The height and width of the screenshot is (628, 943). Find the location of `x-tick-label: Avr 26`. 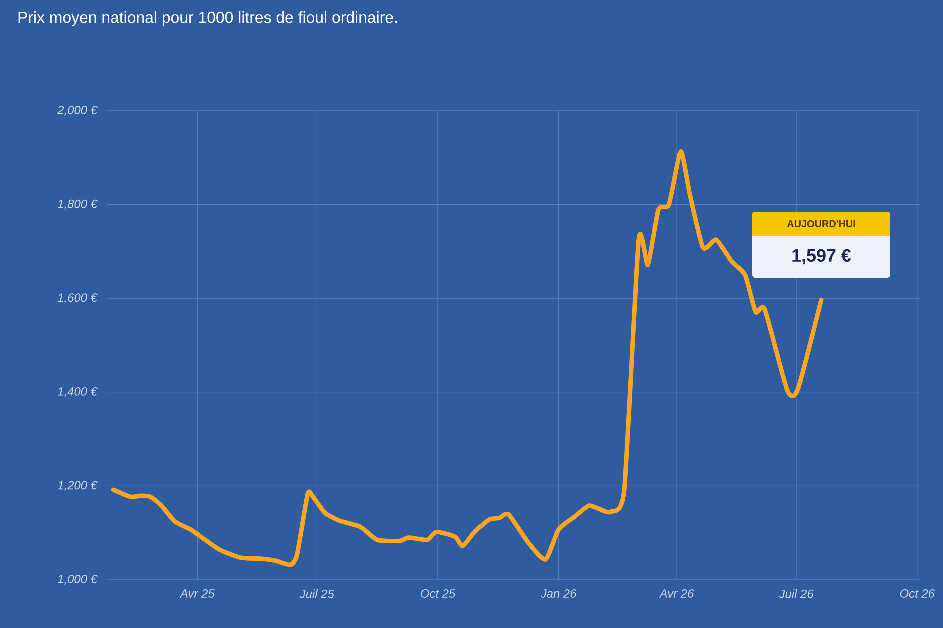

x-tick-label: Avr 26 is located at coordinates (676, 594).